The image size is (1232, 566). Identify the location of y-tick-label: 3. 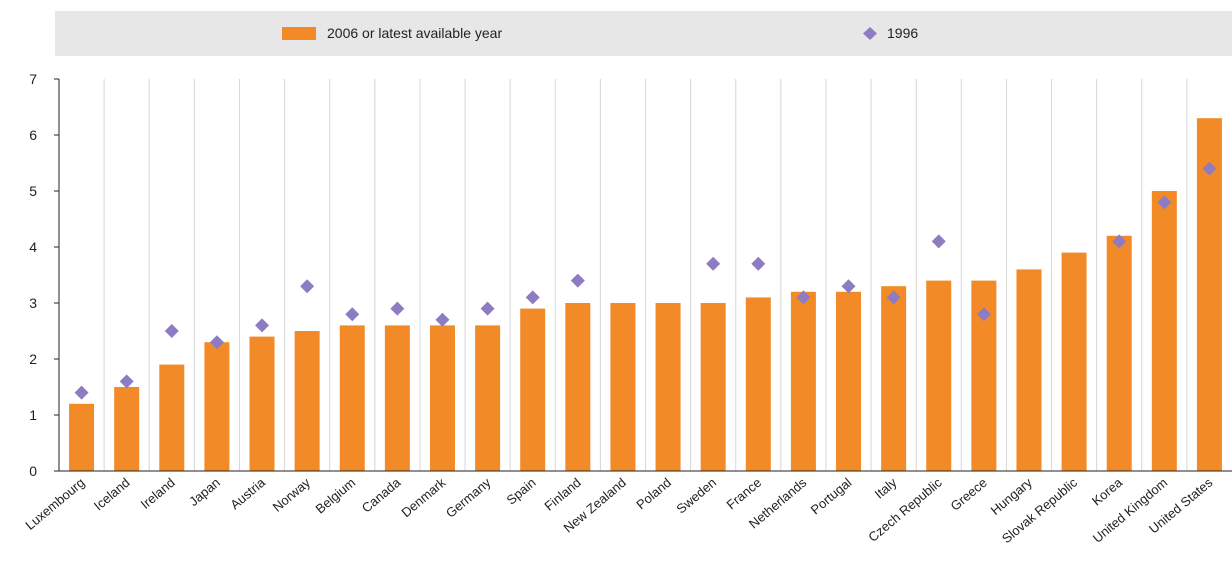
(33, 303).